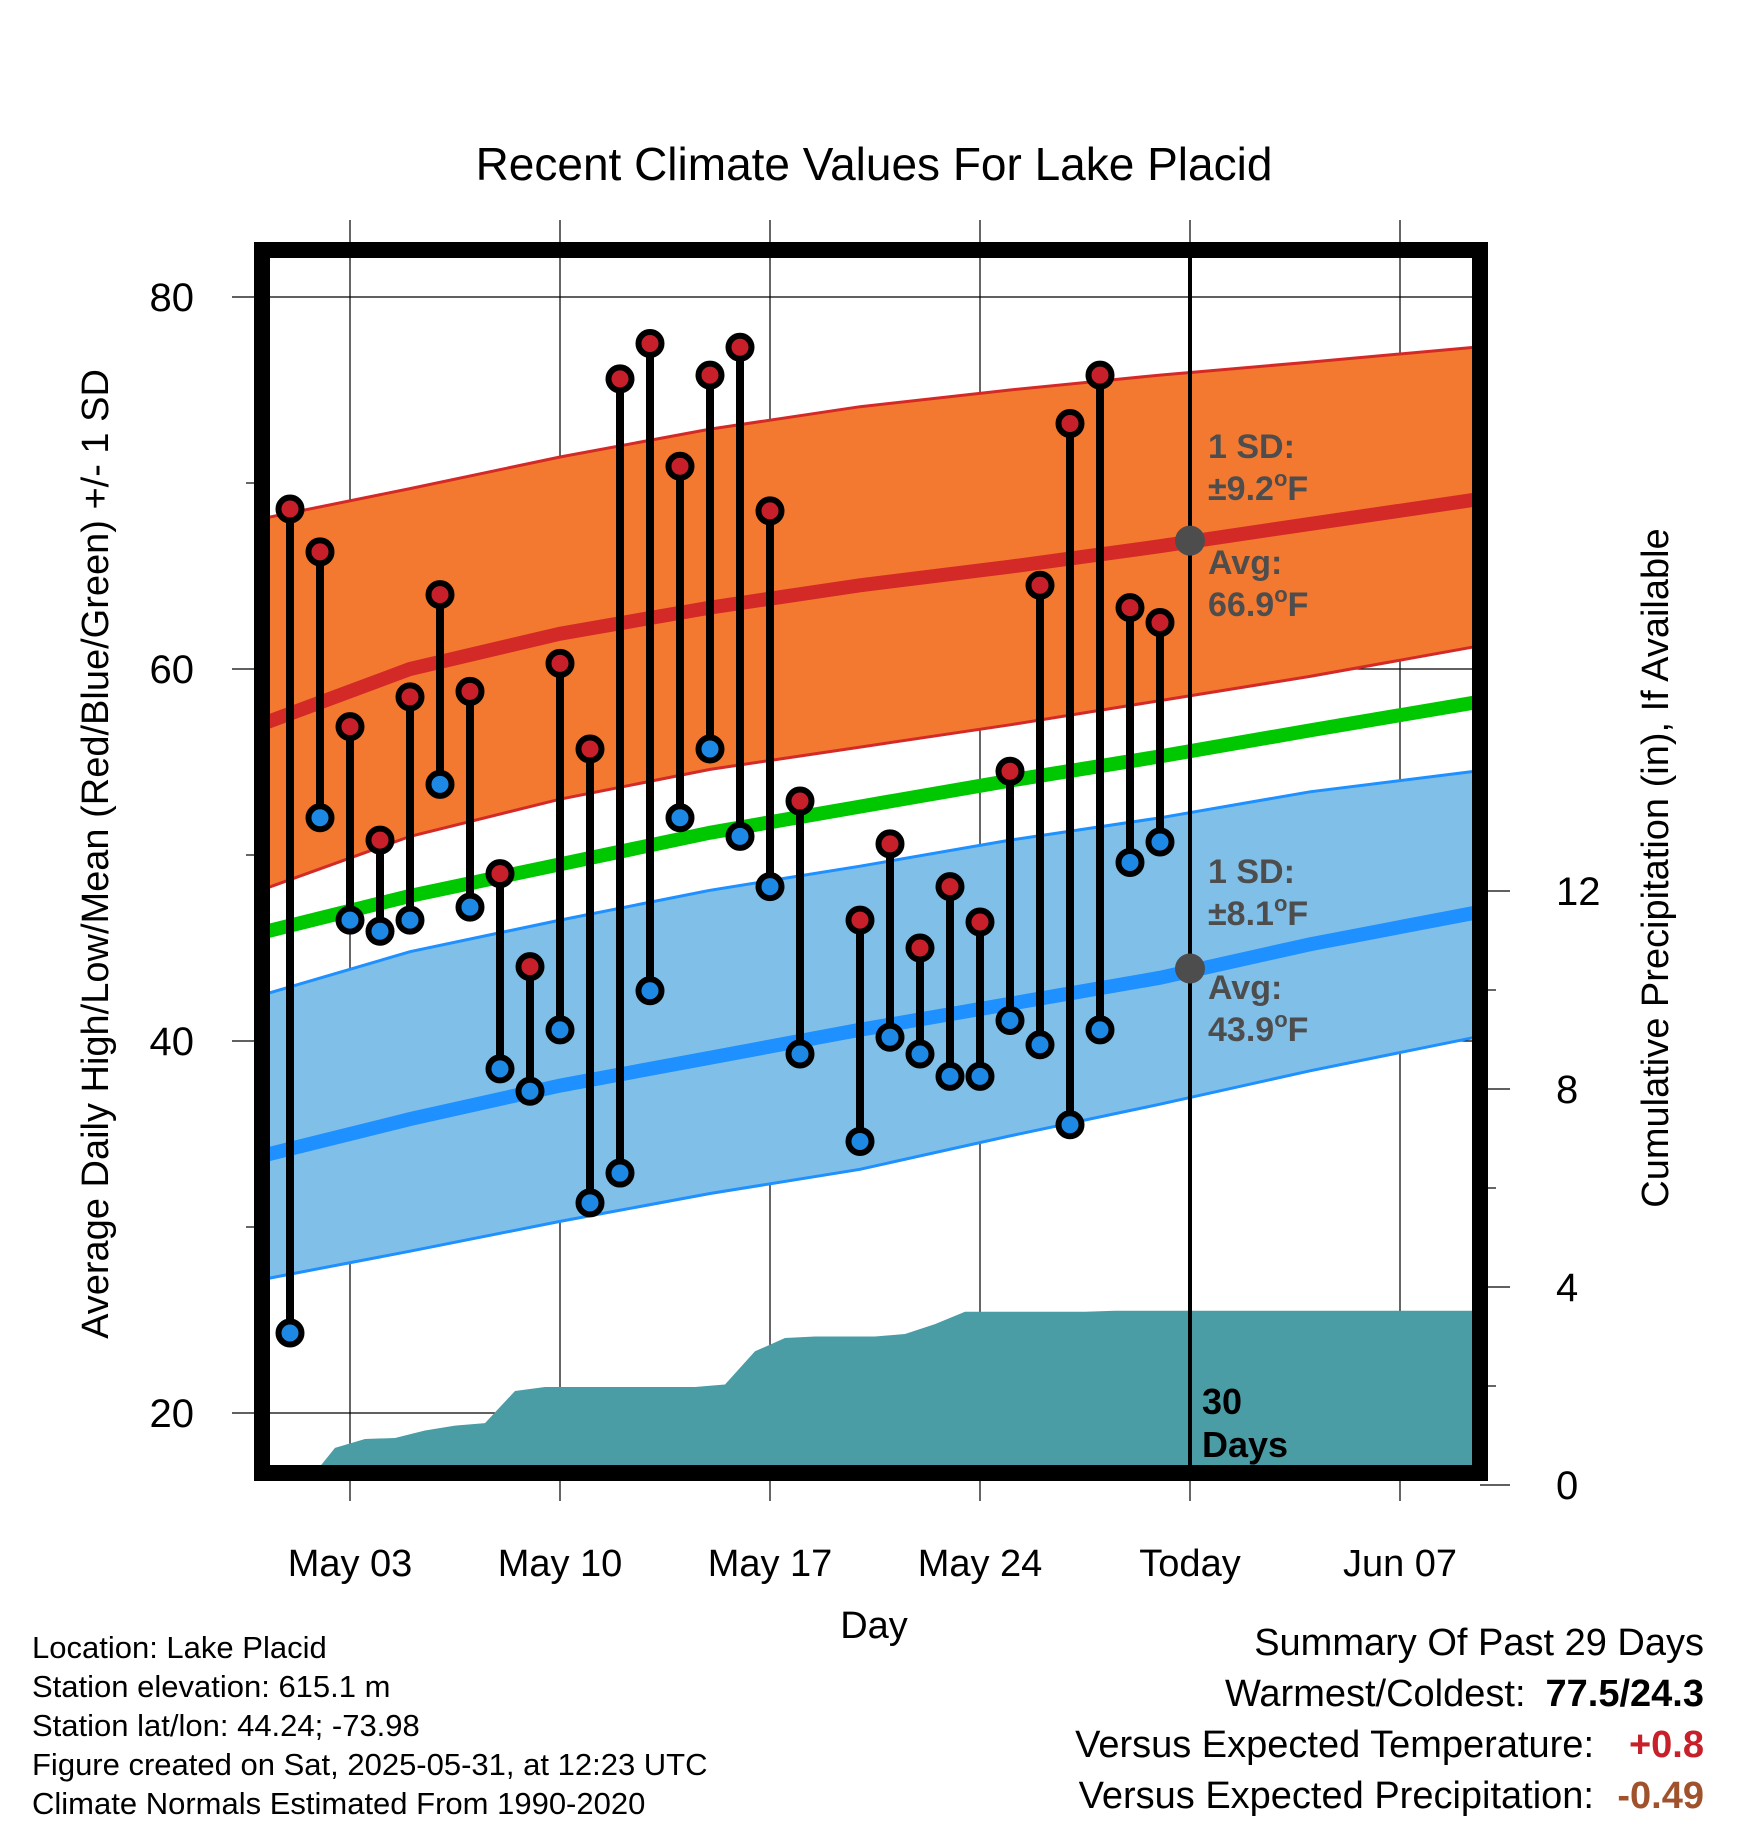  I want to click on precip-label: Versus Expected Precipitation:, so click(1336, 1796).